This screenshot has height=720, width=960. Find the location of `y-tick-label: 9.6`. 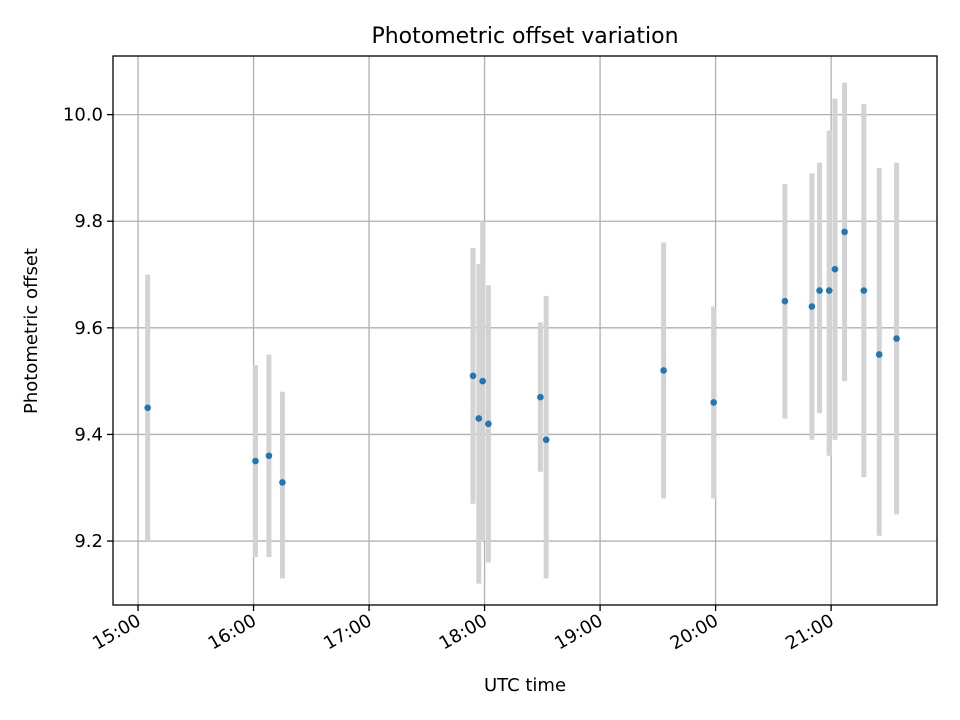

y-tick-label: 9.6 is located at coordinates (88, 328).